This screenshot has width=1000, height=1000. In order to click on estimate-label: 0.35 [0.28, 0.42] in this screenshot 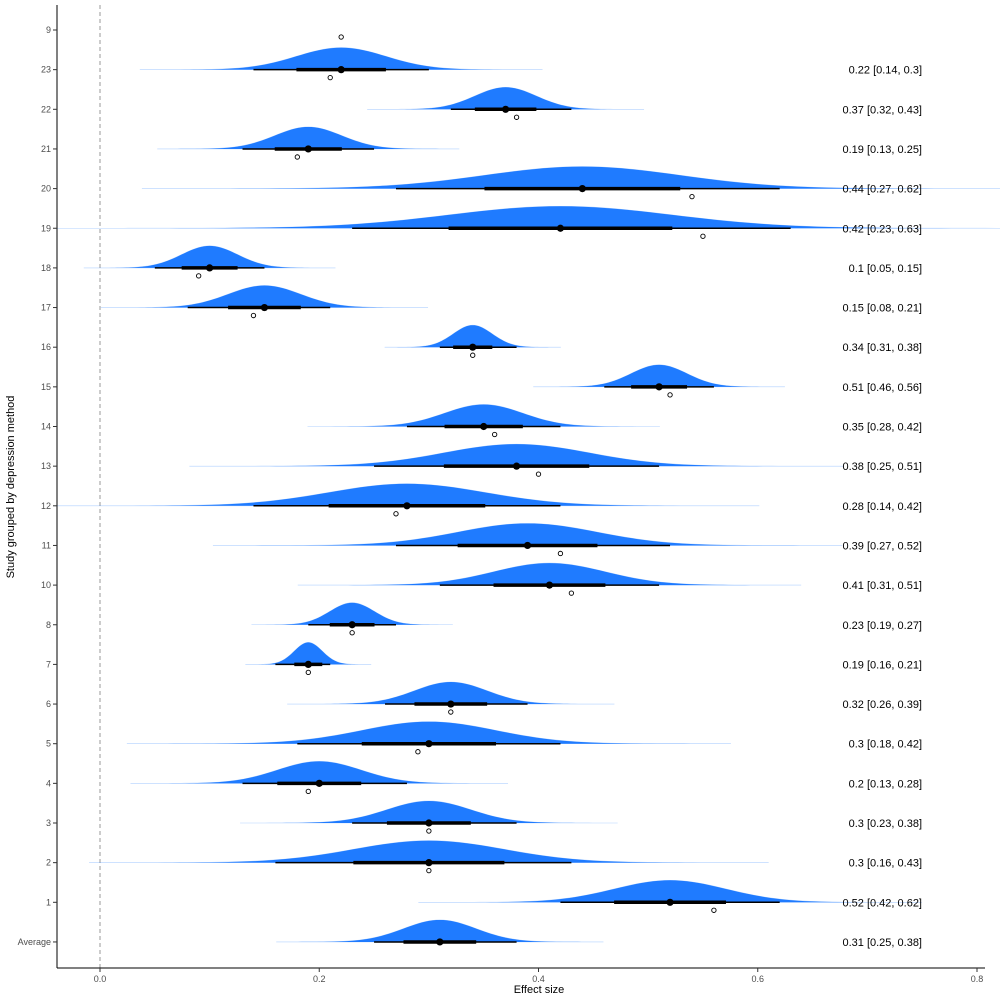, I will do `click(882, 428)`.